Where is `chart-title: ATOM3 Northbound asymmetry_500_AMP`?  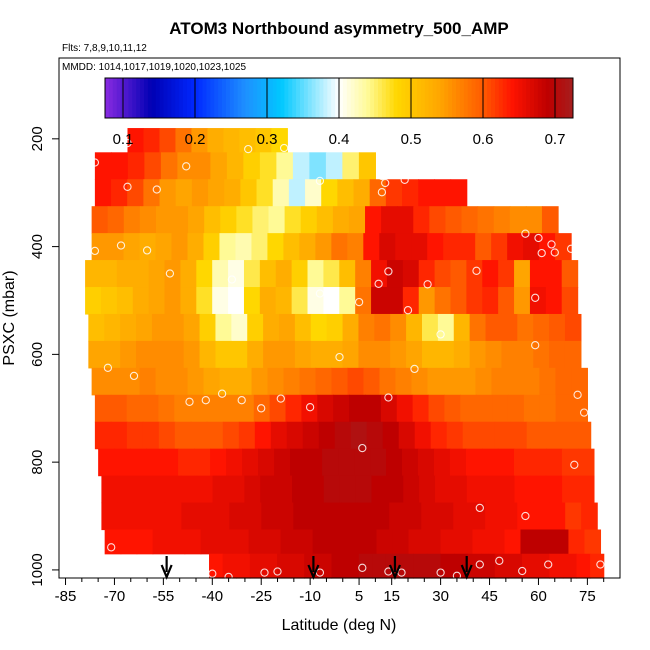 chart-title: ATOM3 Northbound asymmetry_500_AMP is located at coordinates (338, 28).